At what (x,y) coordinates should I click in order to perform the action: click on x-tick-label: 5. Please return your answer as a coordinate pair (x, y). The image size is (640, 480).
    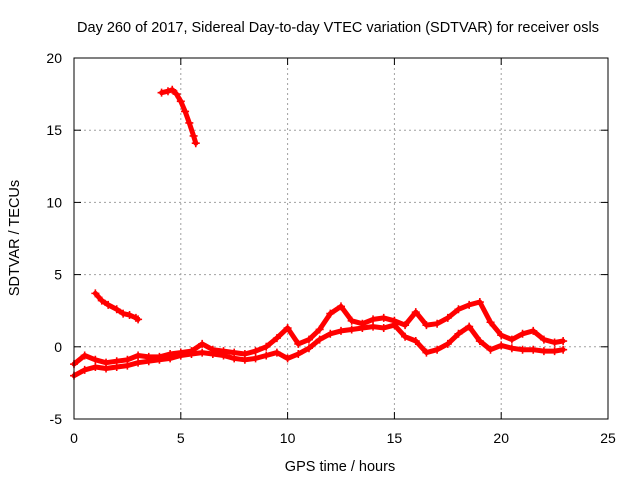
    Looking at the image, I should click on (181, 438).